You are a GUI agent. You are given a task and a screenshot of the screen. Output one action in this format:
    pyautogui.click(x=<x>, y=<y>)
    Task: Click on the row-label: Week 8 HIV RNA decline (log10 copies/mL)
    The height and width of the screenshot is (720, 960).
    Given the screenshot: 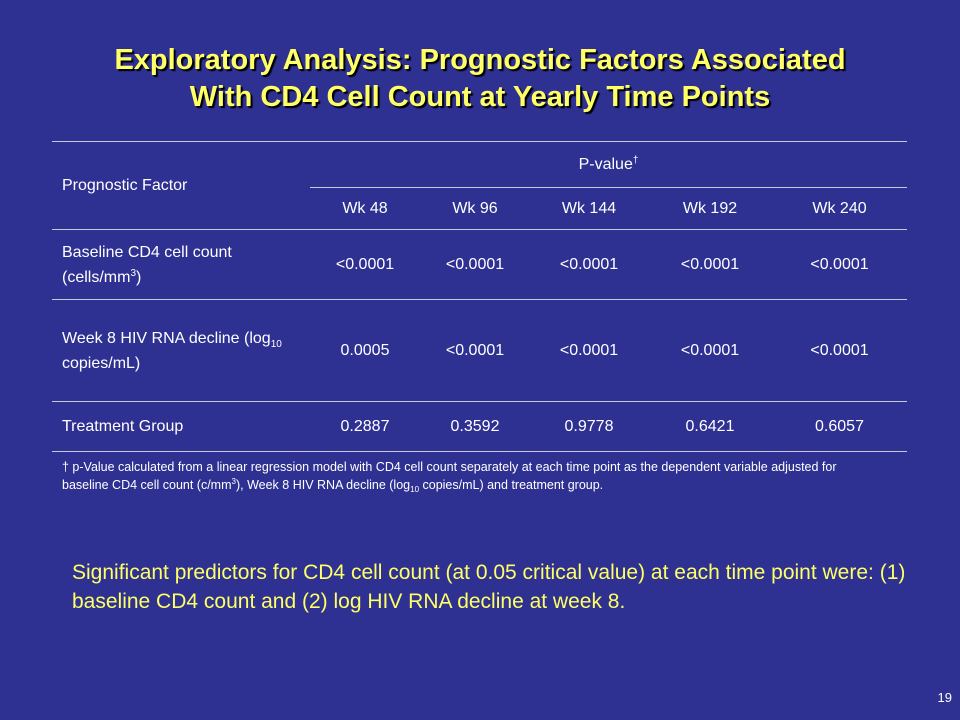 What is the action you would take?
    pyautogui.click(x=181, y=350)
    